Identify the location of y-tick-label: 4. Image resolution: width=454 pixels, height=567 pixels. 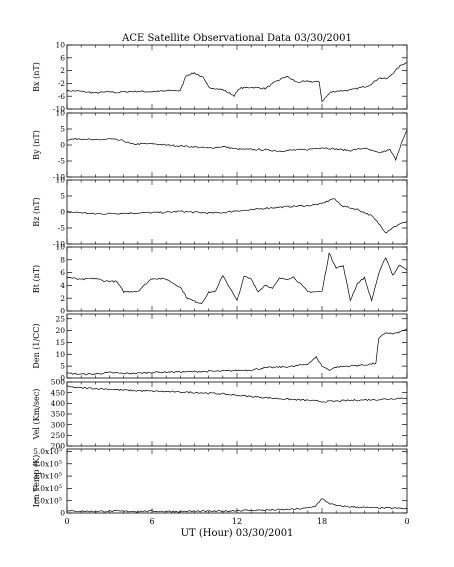
(62, 285).